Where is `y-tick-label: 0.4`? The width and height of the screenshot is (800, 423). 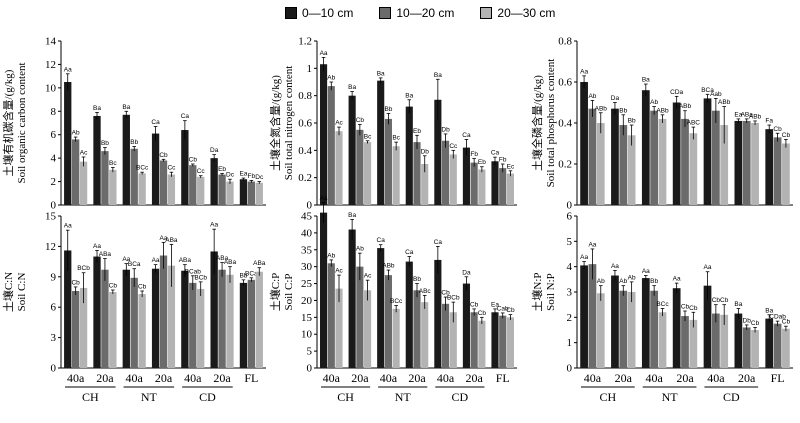
y-tick-label: 0.4 is located at coordinates (305, 151).